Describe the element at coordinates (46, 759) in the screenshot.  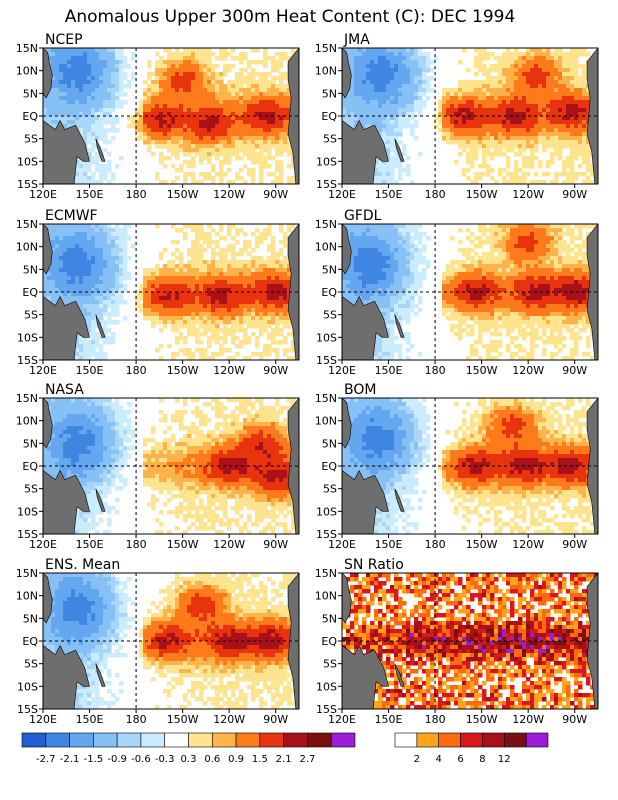
I see `colorbar-label: -2.7` at that location.